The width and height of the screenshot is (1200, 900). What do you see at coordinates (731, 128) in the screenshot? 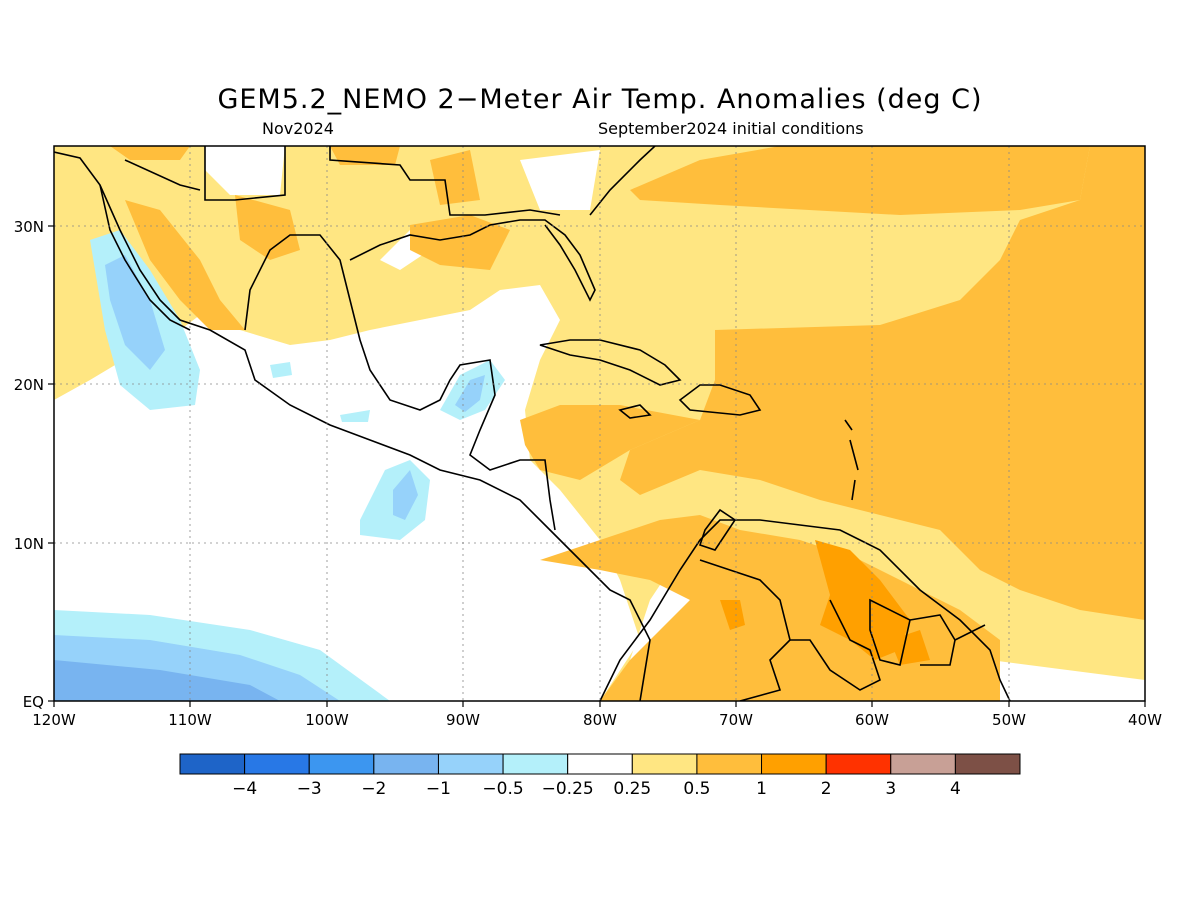
I see `initial-conditions-label: September2024 initial conditions` at bounding box center [731, 128].